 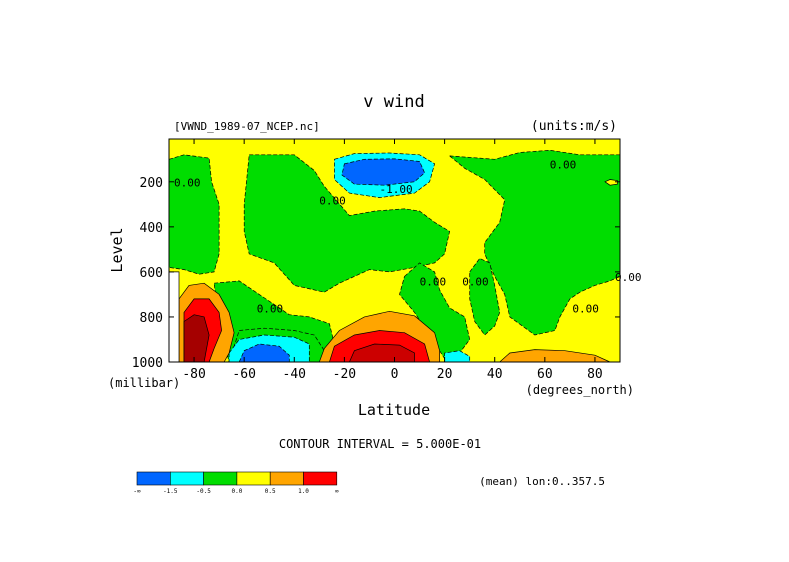 What do you see at coordinates (337, 491) in the screenshot?
I see `colorbar-label: ∞` at bounding box center [337, 491].